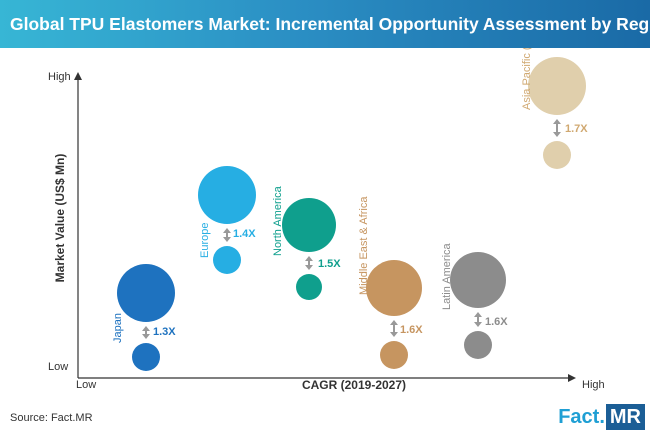 The image size is (650, 432). I want to click on bubble-2027-europe, so click(227, 195).